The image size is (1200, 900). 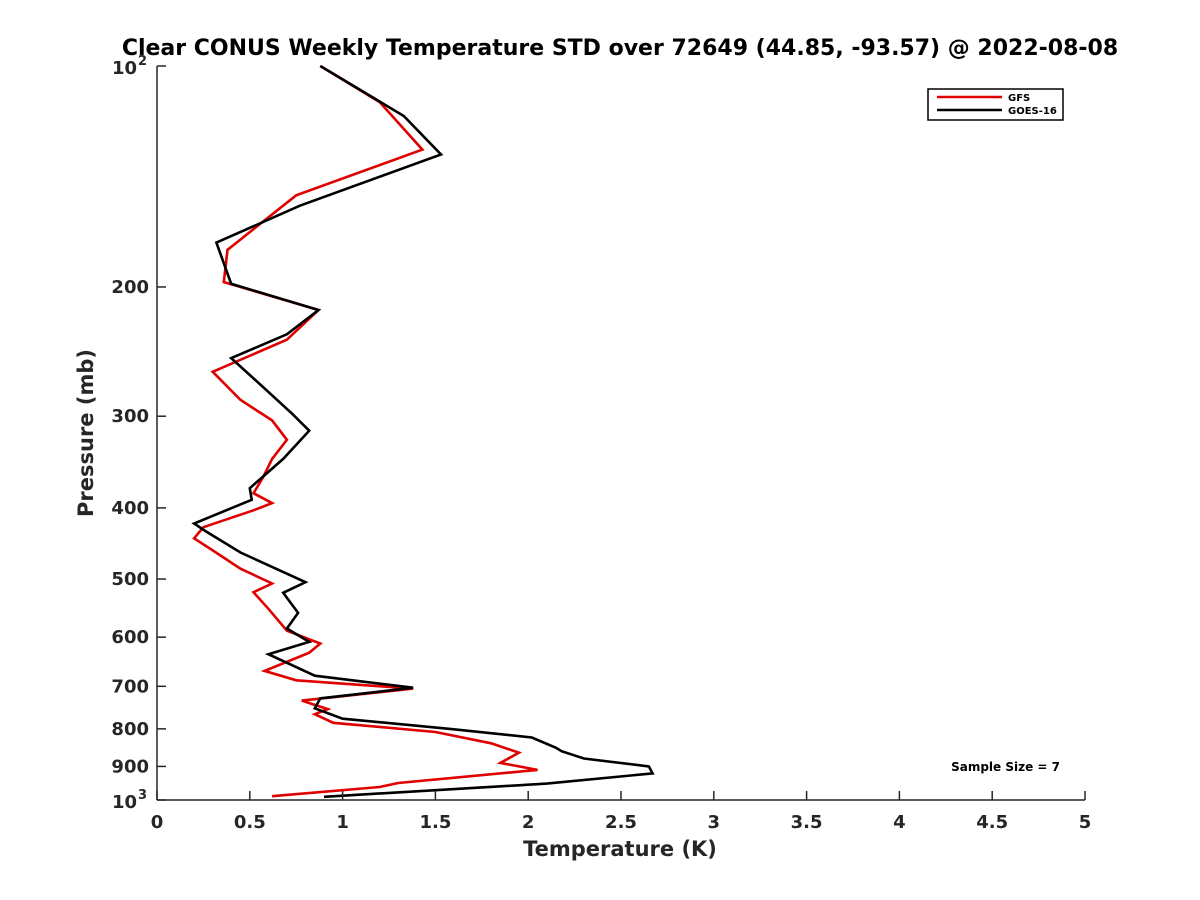 I want to click on y-tick-label: 400, so click(x=130, y=508).